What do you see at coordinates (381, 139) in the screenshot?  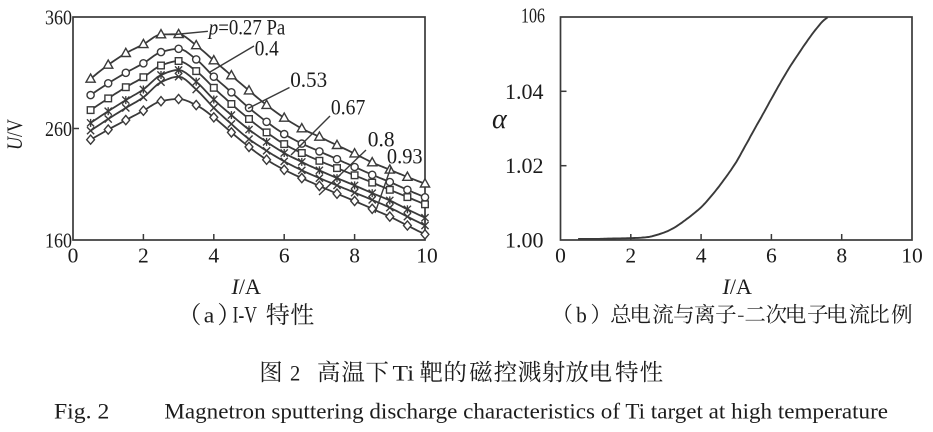 I see `svg-text: 0.8` at bounding box center [381, 139].